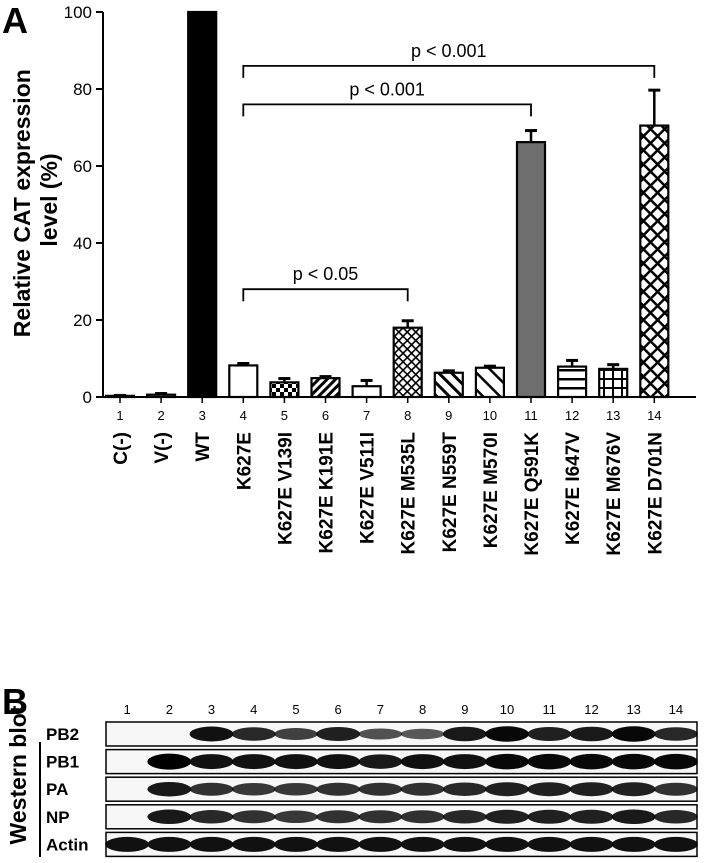 Image resolution: width=704 pixels, height=863 pixels. Describe the element at coordinates (489, 382) in the screenshot. I see `bar-k627e-m570i` at that location.